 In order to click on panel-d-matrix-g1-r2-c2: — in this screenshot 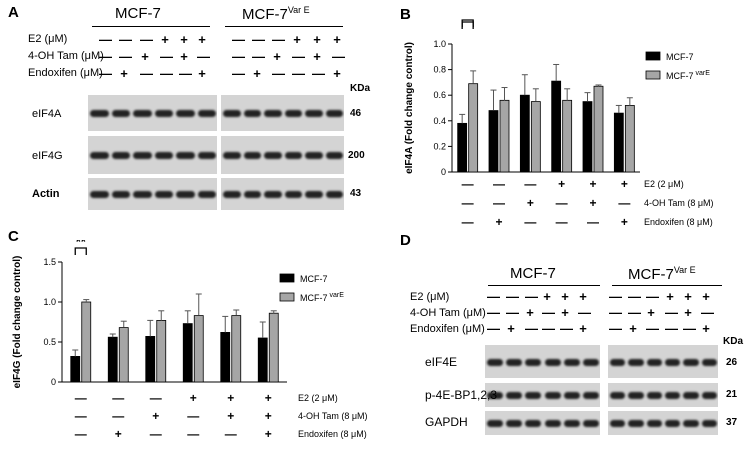, I will do `click(652, 328)`.